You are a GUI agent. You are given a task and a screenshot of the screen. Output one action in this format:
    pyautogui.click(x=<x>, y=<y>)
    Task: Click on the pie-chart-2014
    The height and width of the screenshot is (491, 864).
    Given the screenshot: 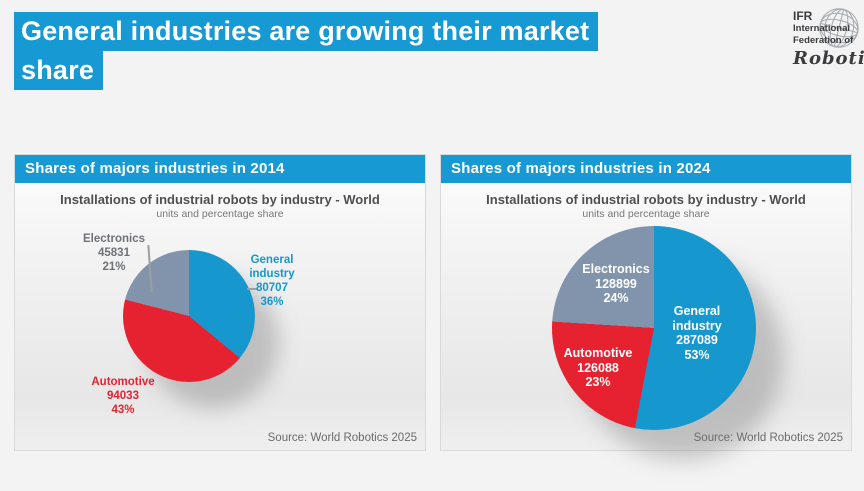 What is the action you would take?
    pyautogui.click(x=189, y=316)
    